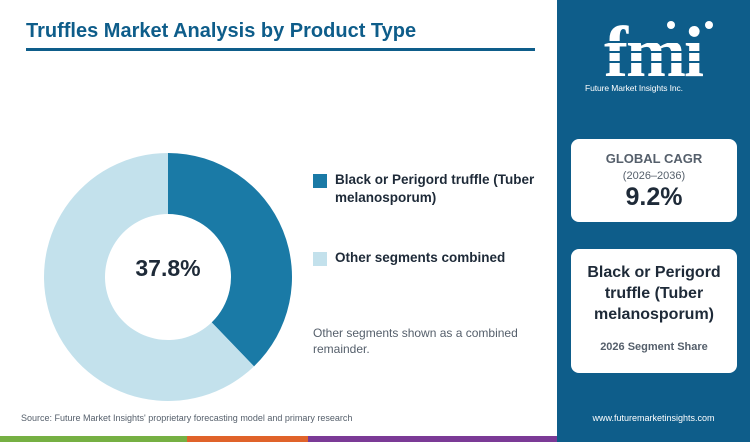 This screenshot has height=442, width=750. I want to click on chart-title: Truffles Market Analysis by Product Type, so click(221, 31).